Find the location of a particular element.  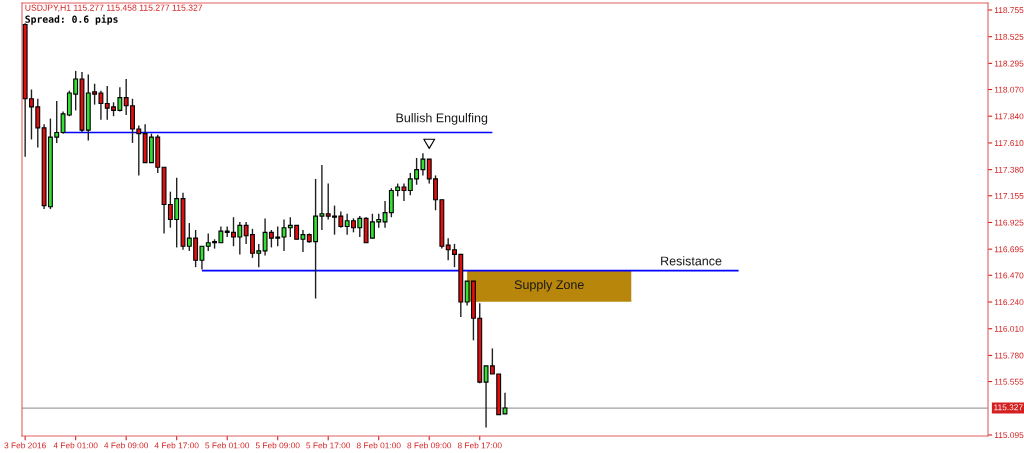

series-label: Resistance is located at coordinates (691, 261).